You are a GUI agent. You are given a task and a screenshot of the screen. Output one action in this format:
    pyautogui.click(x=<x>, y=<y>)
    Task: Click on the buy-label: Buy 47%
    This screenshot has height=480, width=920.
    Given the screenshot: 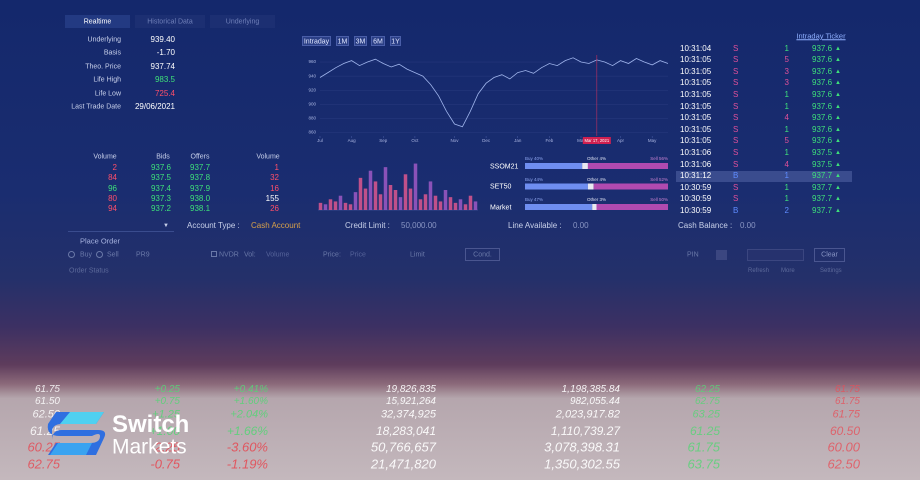 What is the action you would take?
    pyautogui.click(x=534, y=199)
    